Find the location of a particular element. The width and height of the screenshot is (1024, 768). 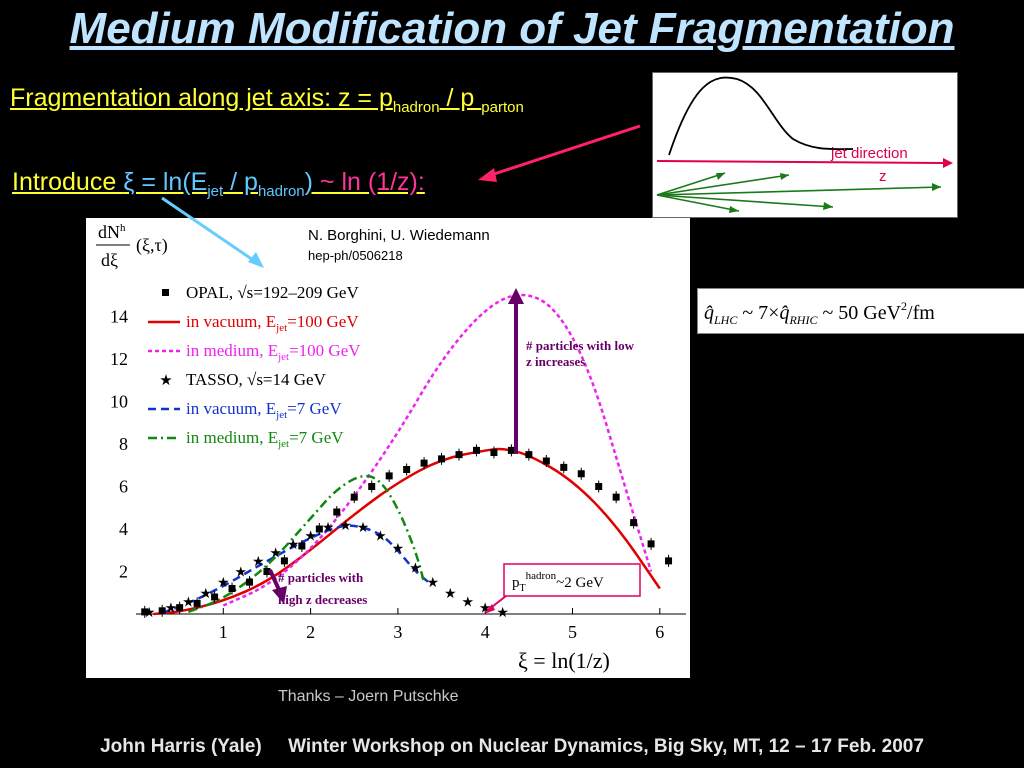

intro-word: Introduce is located at coordinates (68, 182).